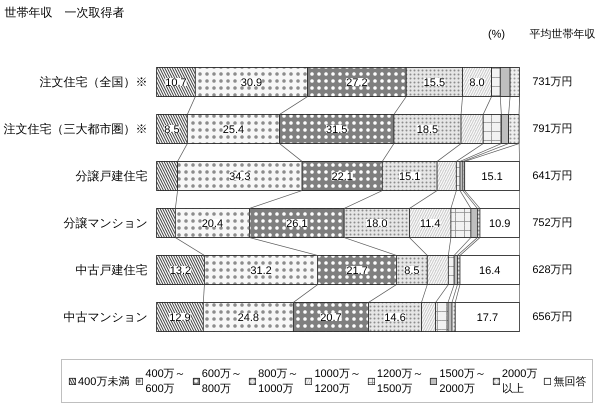  I want to click on data-label: 18.5, so click(427, 130).